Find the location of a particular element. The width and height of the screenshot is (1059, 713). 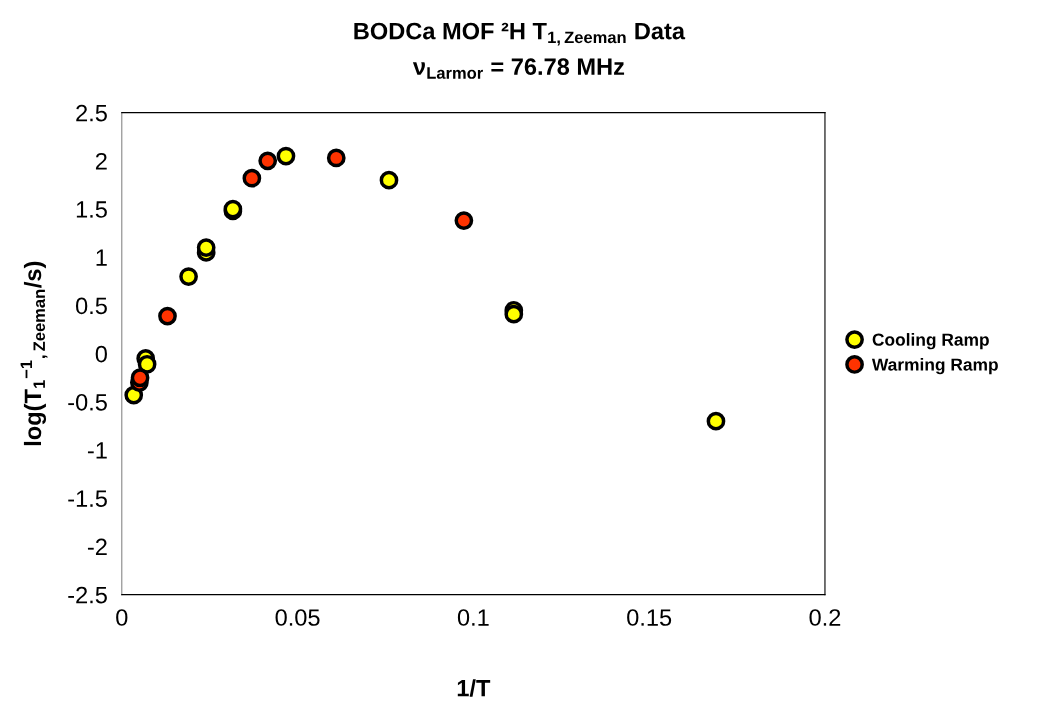

x-tick-label: 0.15 is located at coordinates (649, 617).